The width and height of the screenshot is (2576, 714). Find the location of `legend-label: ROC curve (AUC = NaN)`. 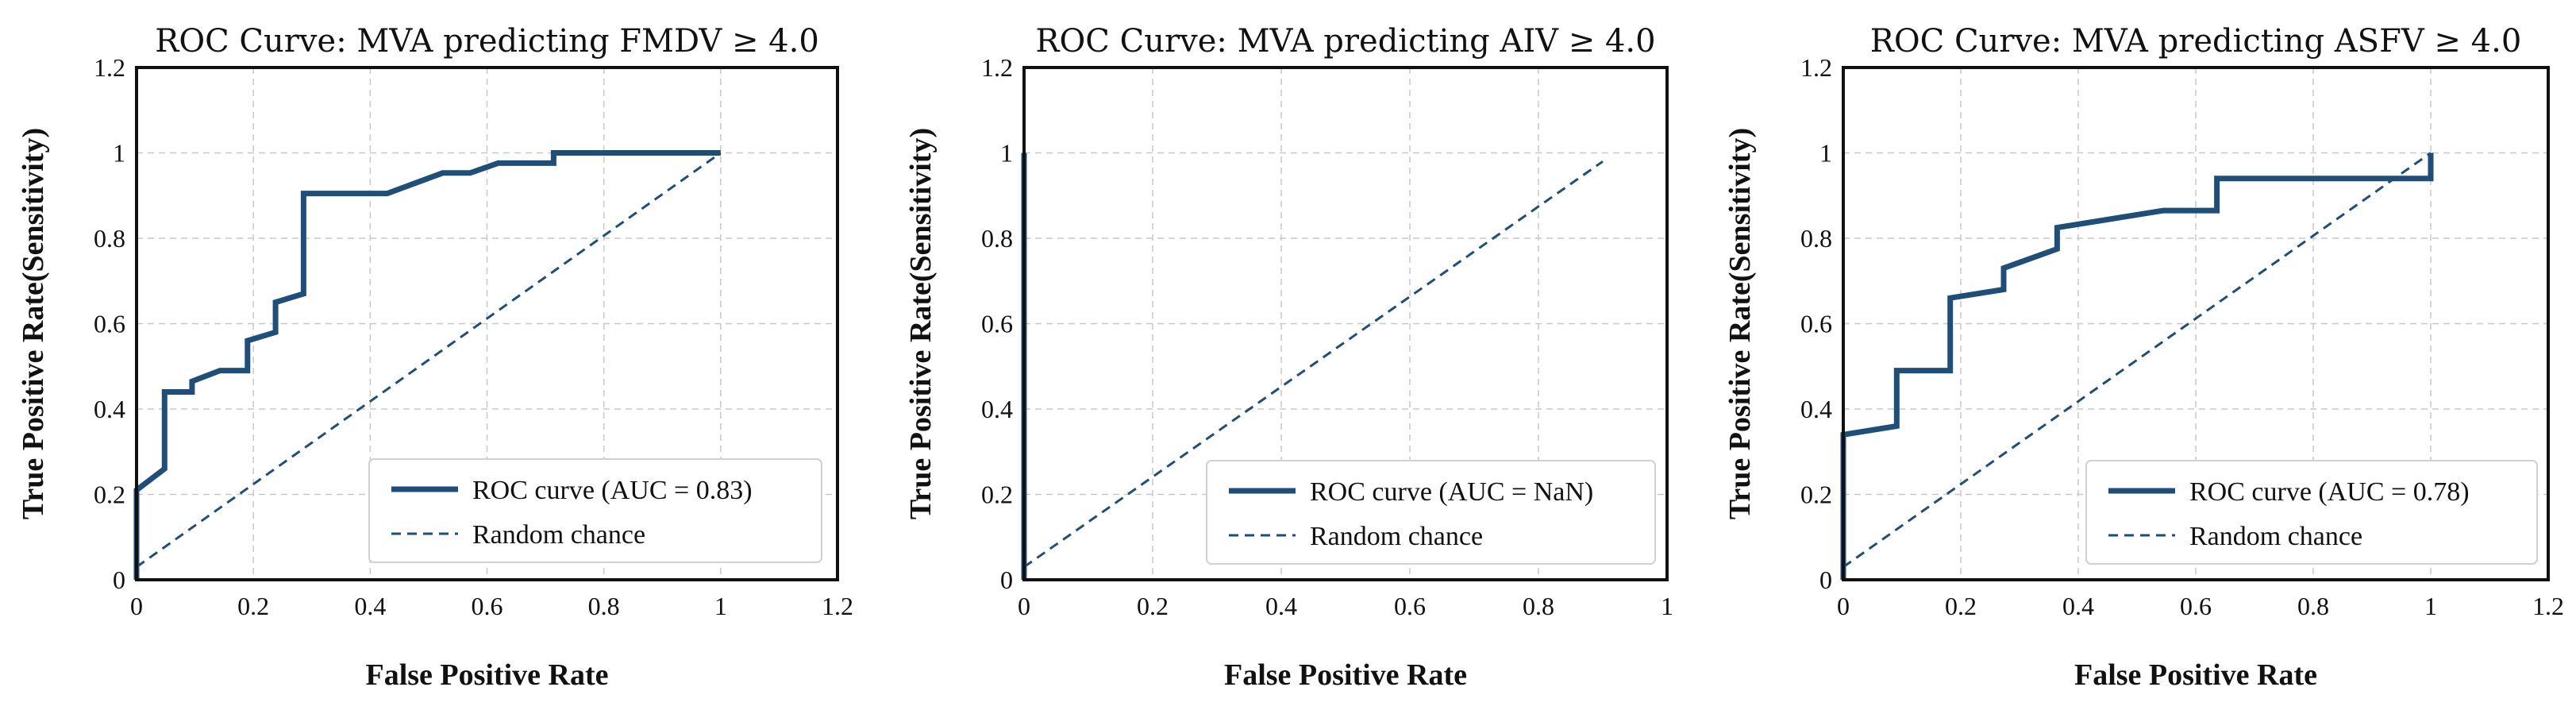

legend-label: ROC curve (AUC = NaN) is located at coordinates (1451, 492).